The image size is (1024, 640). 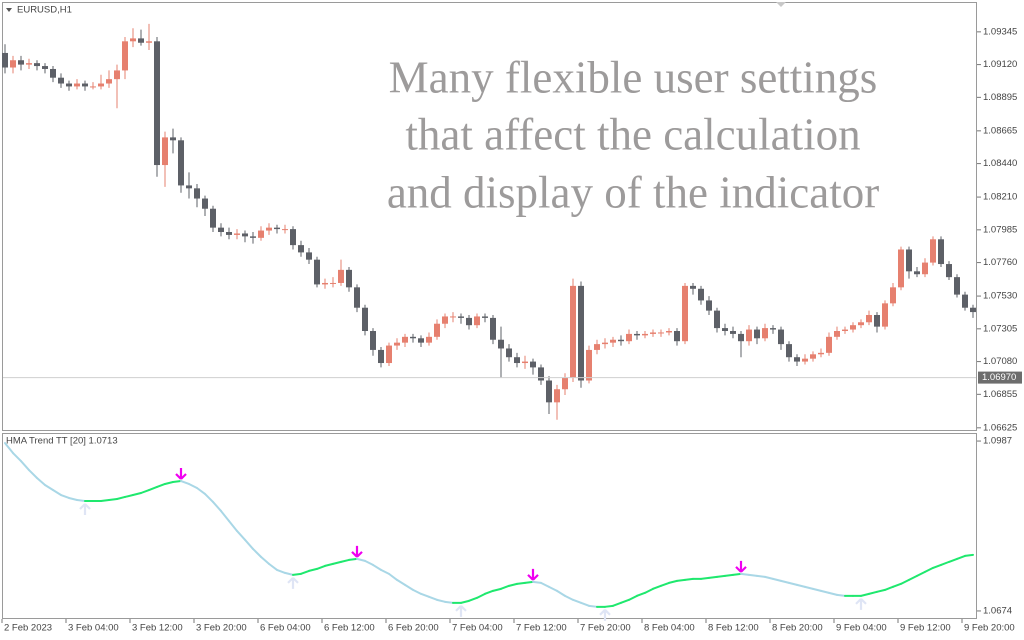 I want to click on overlay-text: Many flexible user settings, so click(x=633, y=77).